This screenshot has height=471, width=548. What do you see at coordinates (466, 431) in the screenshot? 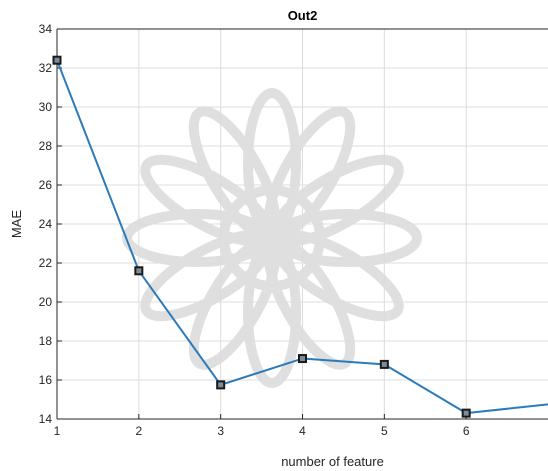
I see `x-tick-label: 6` at bounding box center [466, 431].